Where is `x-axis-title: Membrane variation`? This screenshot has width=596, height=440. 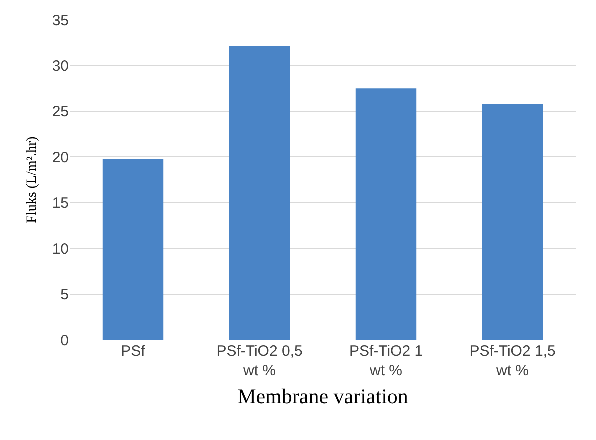 x-axis-title: Membrane variation is located at coordinates (323, 396).